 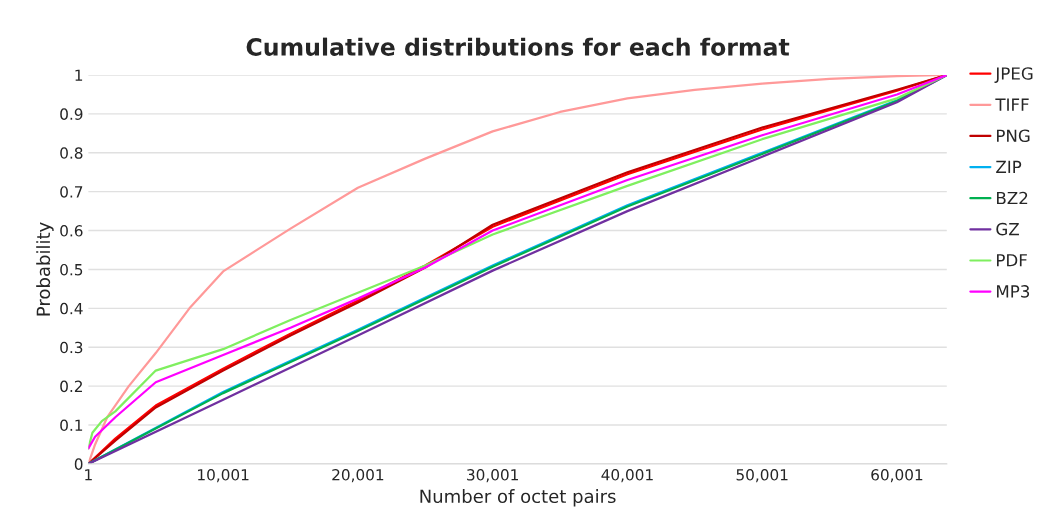 I want to click on legend-label: JPEG, so click(x=1013, y=75).